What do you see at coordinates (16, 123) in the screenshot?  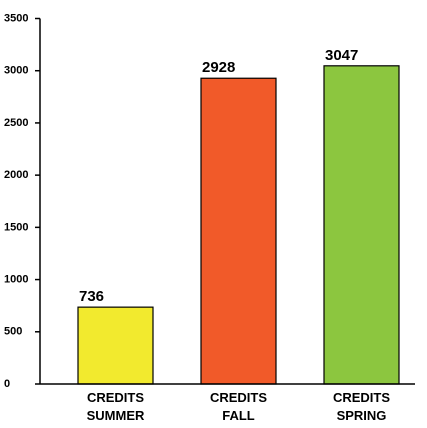 I see `y-tick-label: 2500` at bounding box center [16, 123].